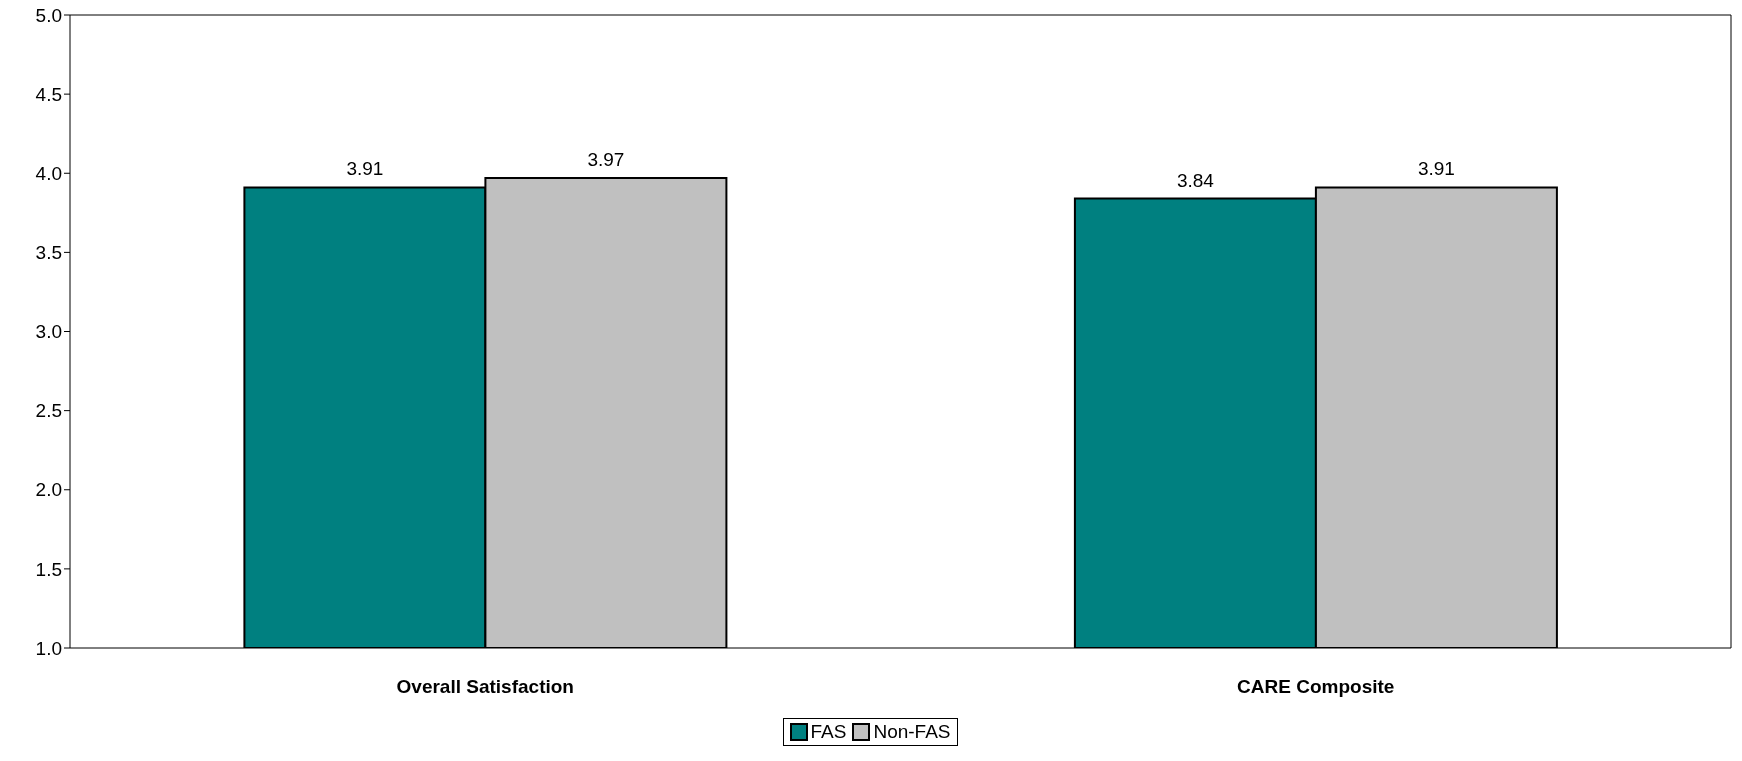 The width and height of the screenshot is (1742, 761). What do you see at coordinates (606, 159) in the screenshot?
I see `data-label: 3.97` at bounding box center [606, 159].